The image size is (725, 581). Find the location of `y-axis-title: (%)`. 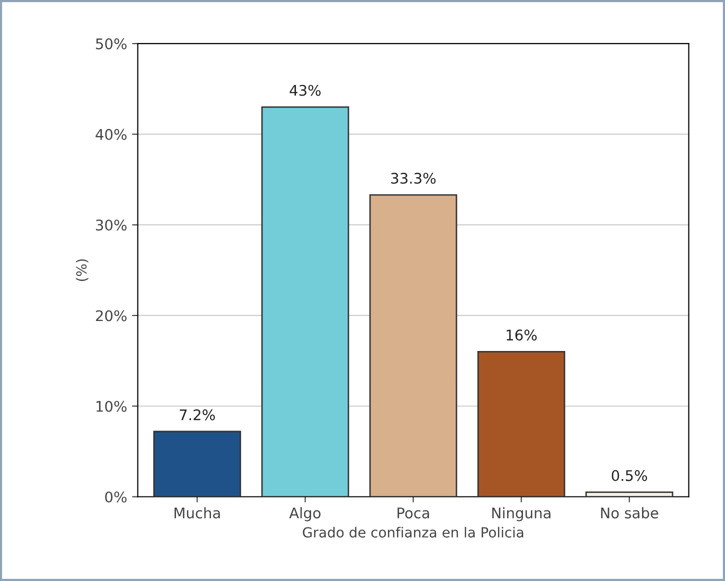

y-axis-title: (%) is located at coordinates (82, 270).